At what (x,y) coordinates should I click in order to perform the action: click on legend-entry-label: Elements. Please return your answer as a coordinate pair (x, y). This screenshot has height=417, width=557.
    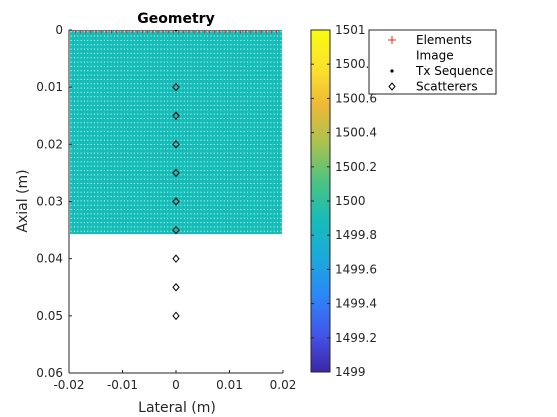
    Looking at the image, I should click on (444, 40).